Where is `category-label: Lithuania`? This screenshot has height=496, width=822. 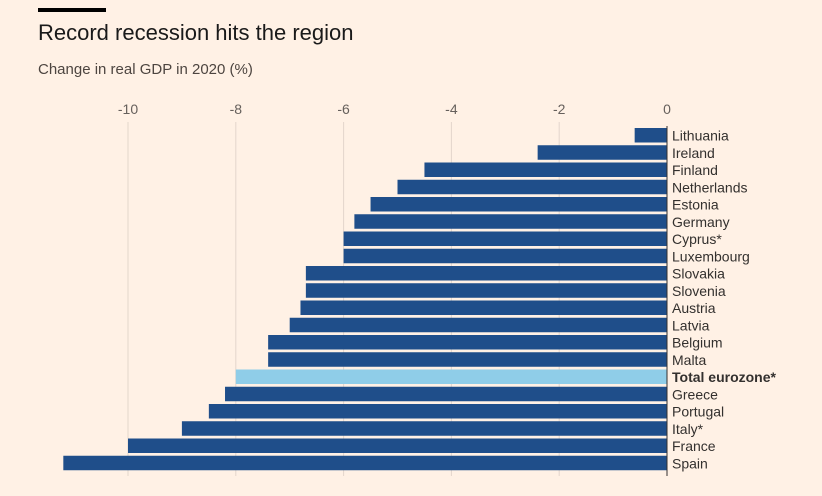
category-label: Lithuania is located at coordinates (700, 136).